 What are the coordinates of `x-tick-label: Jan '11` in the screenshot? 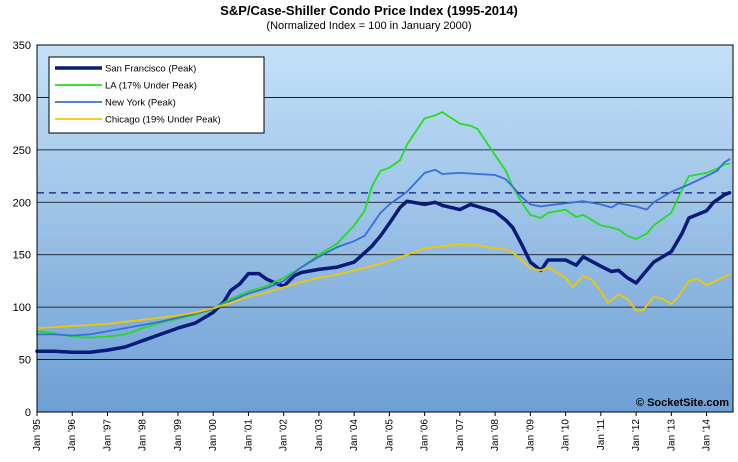 It's located at (601, 435).